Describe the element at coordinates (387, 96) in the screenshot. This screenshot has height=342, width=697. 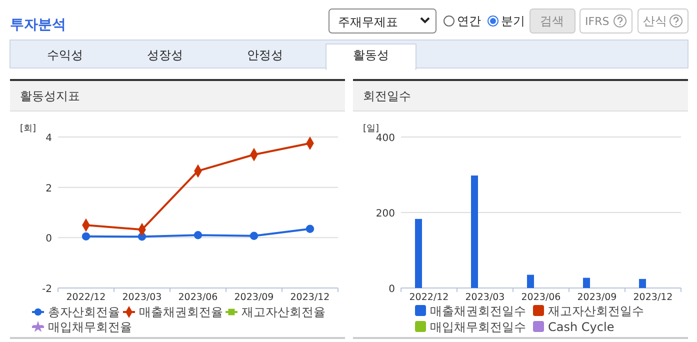
I see `chart-title: 회전일수` at that location.